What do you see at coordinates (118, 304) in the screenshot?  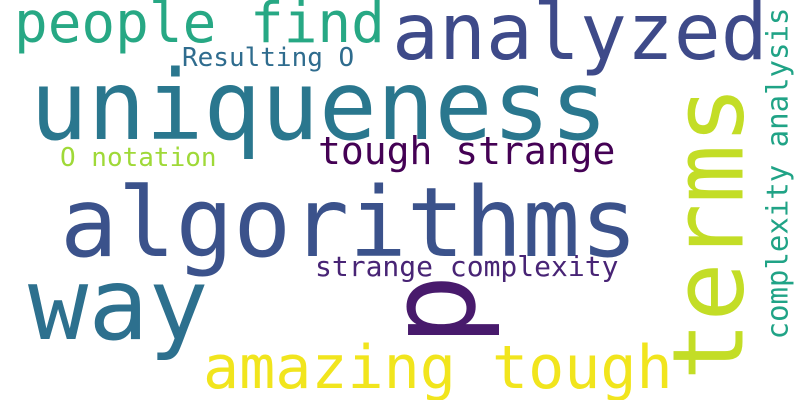 I see `word-way: way` at bounding box center [118, 304].